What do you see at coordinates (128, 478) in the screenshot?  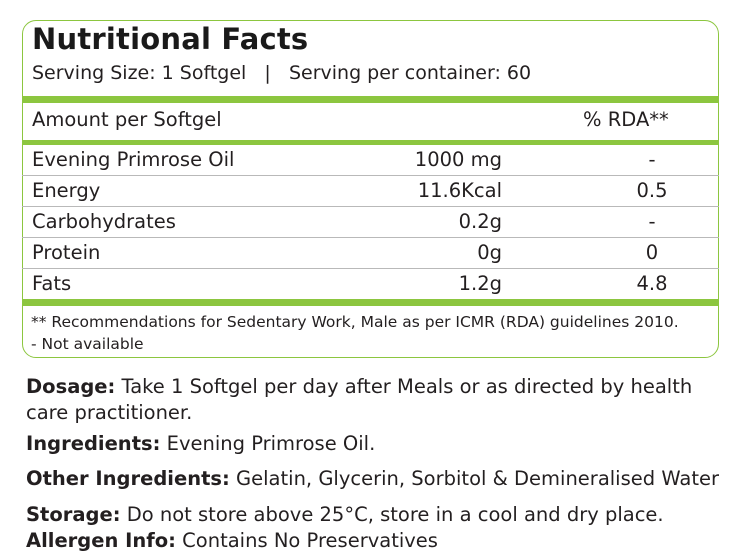 I see `other-ingredients-label: Other Ingredients:` at bounding box center [128, 478].